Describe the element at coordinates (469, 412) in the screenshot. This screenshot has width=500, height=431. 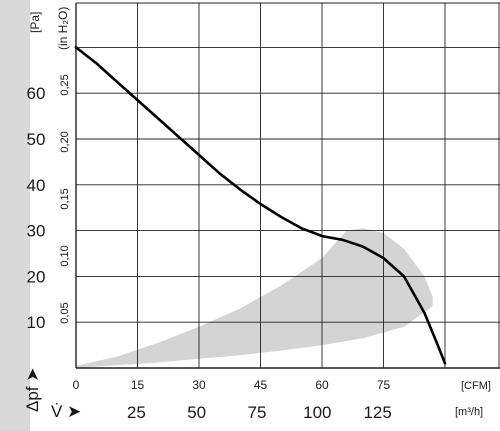
I see `x2-unit-m3h: [m³/h]` at that location.